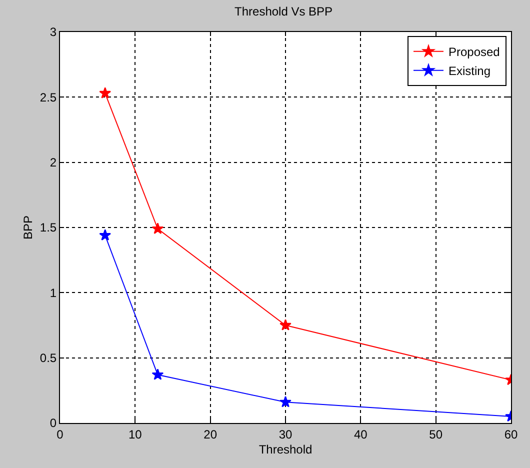  Describe the element at coordinates (285, 434) in the screenshot. I see `x-tick-label: 30` at that location.